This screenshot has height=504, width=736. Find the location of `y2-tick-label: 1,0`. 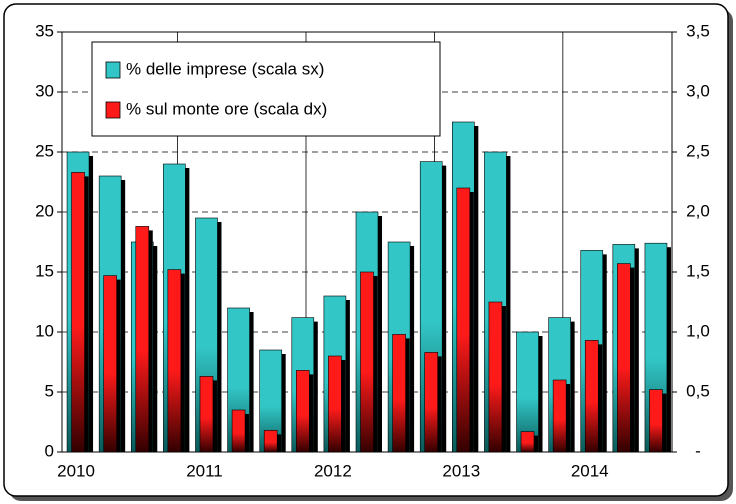

y2-tick-label: 1,0 is located at coordinates (698, 330).